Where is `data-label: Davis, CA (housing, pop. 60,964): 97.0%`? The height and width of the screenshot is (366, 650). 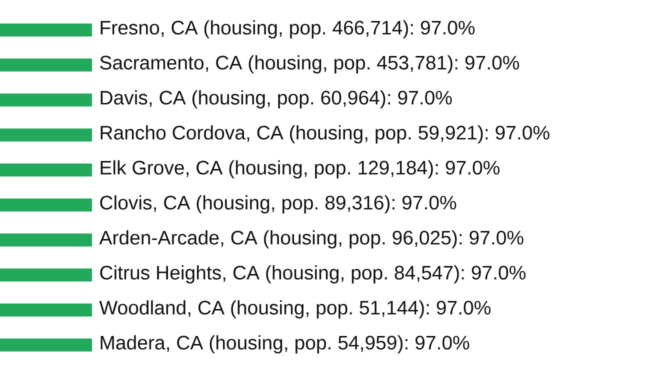
data-label: Davis, CA (housing, pop. 60,964): 97.0% is located at coordinates (276, 99).